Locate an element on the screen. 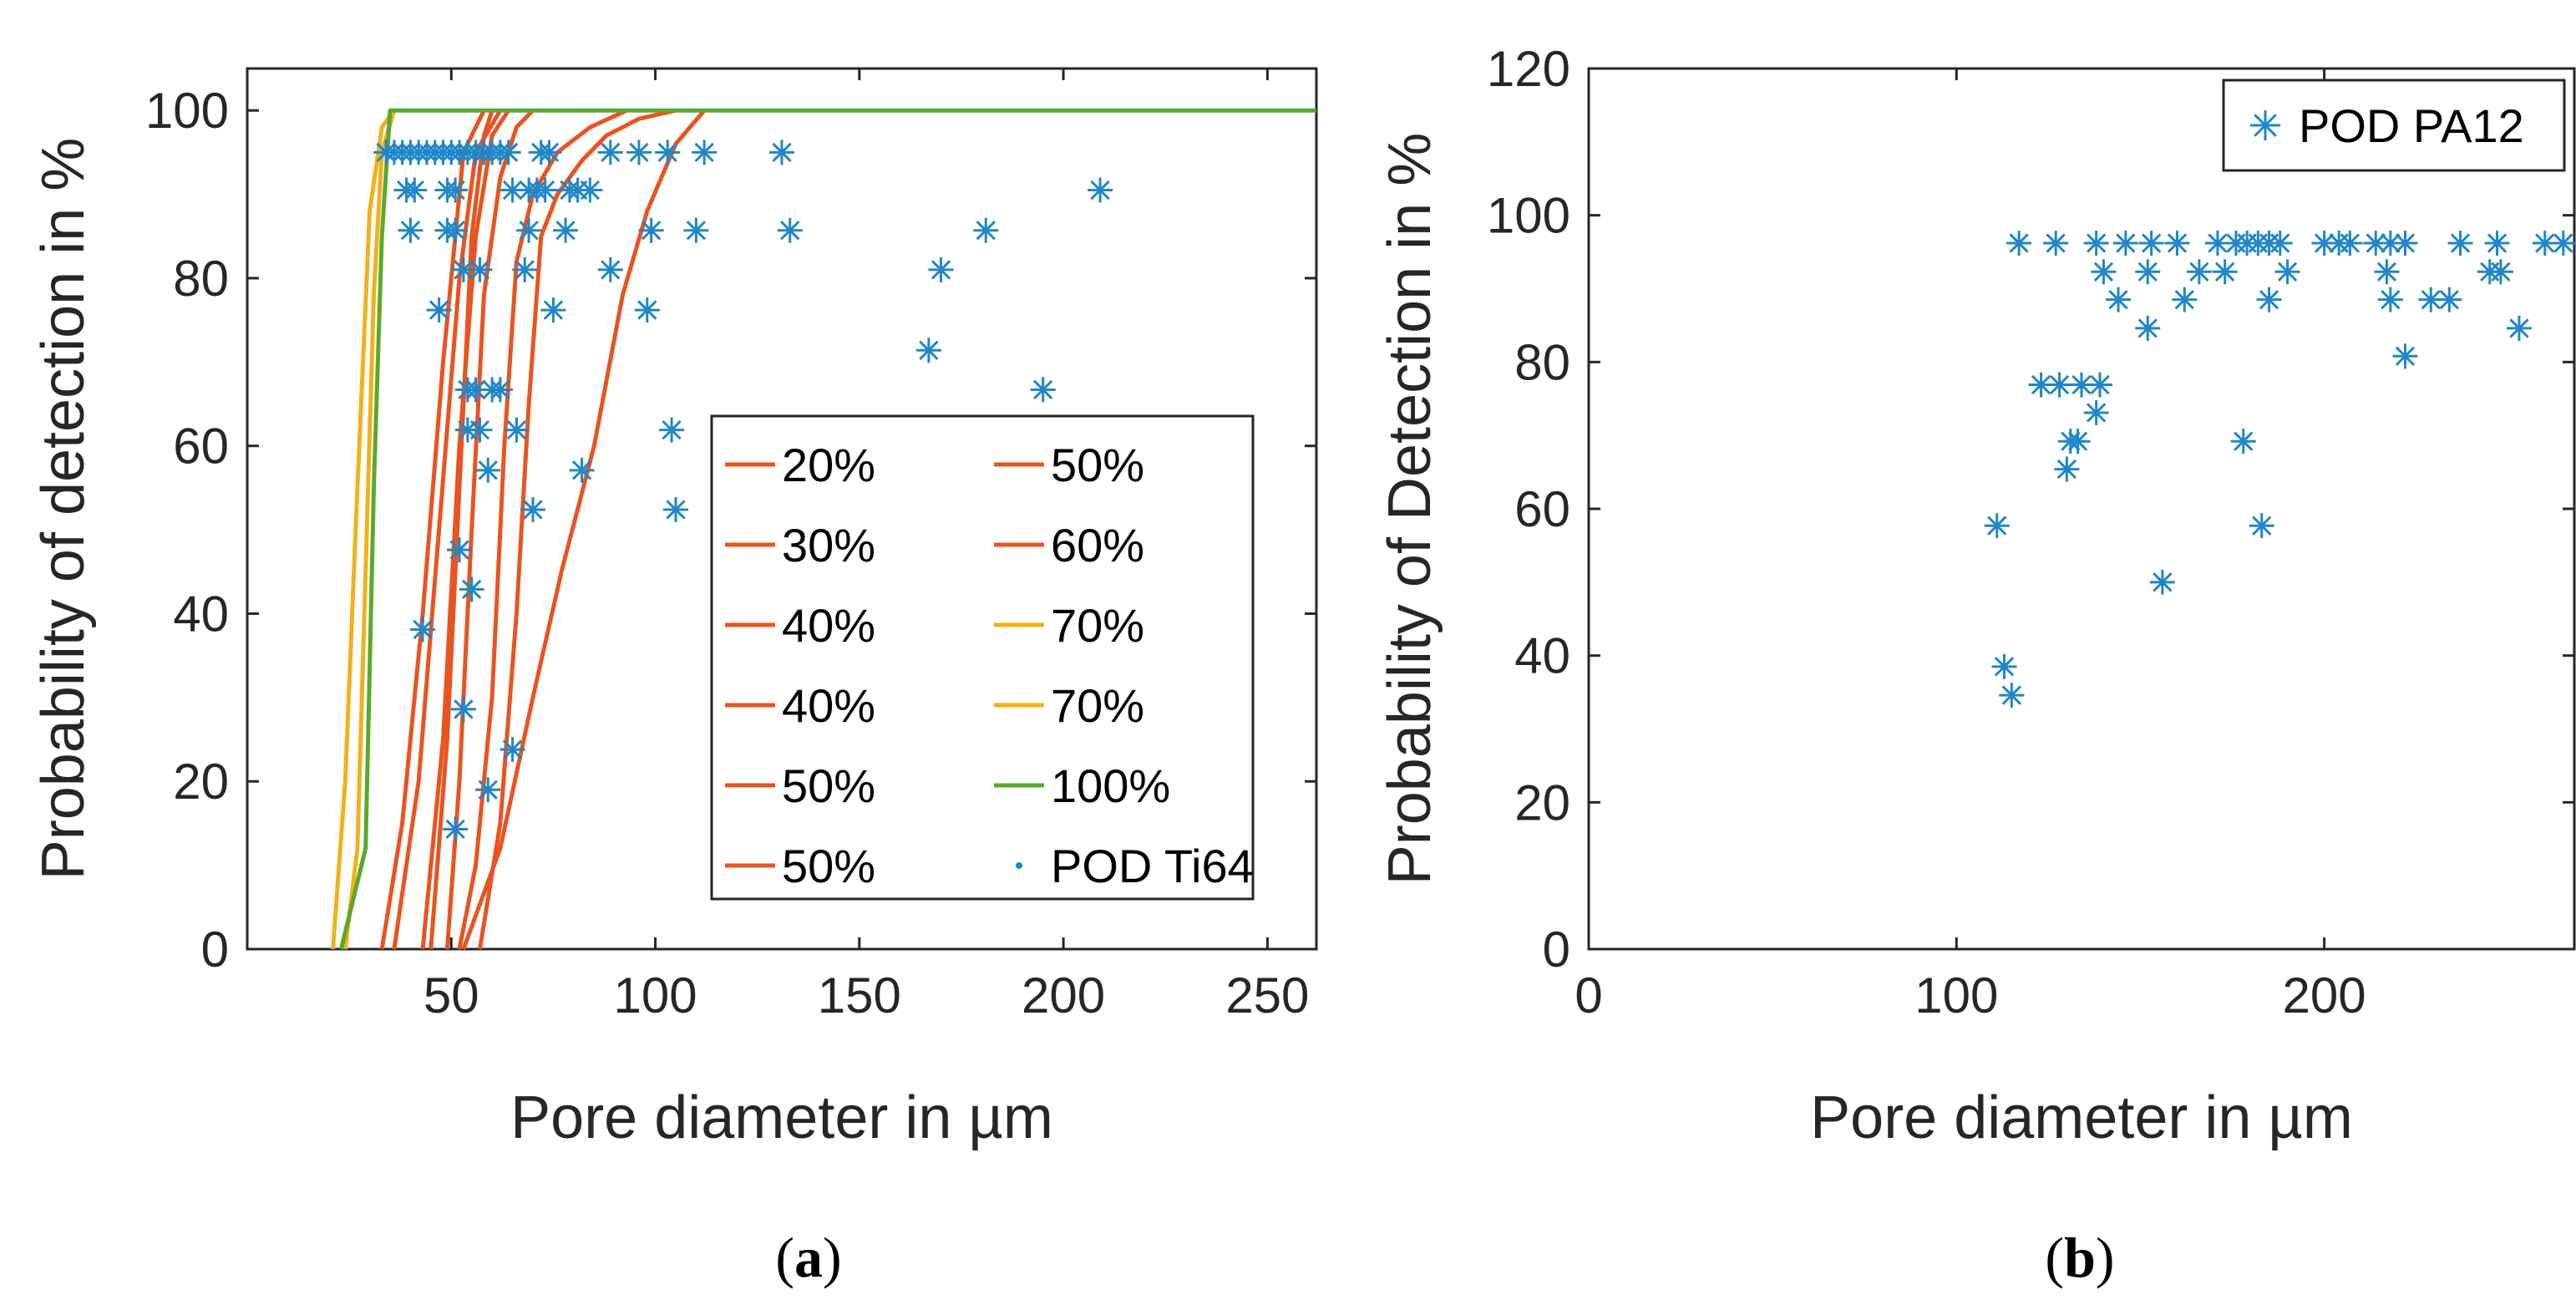 This screenshot has width=2576, height=1300. legend-a-swatch-dot is located at coordinates (1019, 866).